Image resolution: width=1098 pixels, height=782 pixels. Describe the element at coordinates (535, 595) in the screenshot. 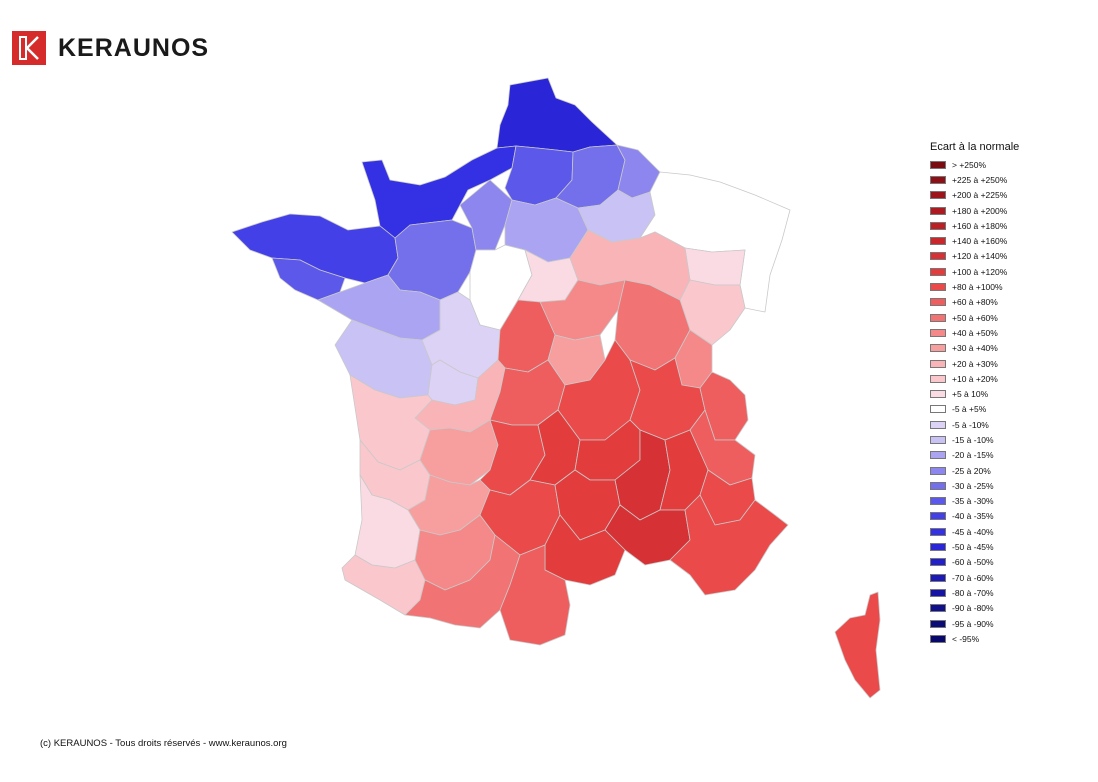

I see `region-ariege` at that location.